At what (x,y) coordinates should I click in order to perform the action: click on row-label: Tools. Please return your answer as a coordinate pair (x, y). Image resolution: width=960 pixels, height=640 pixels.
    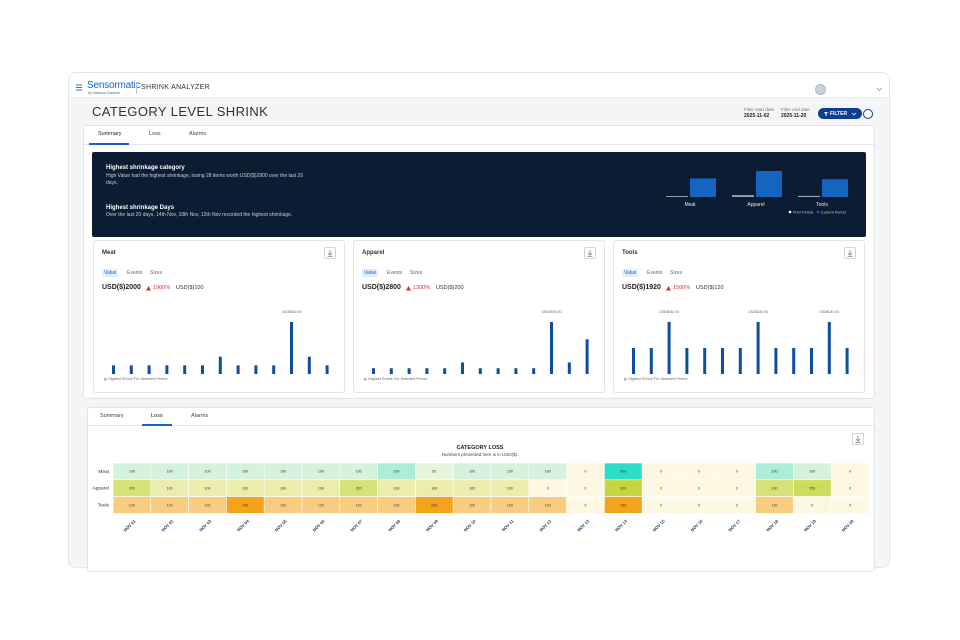
    Looking at the image, I should click on (104, 506).